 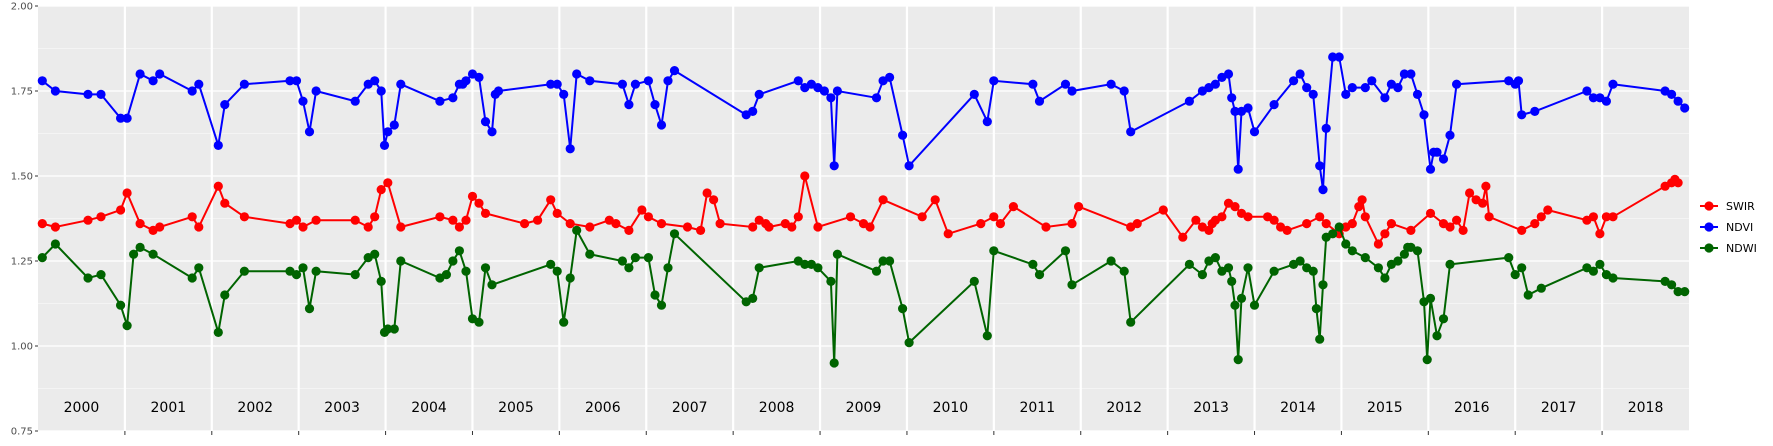 I want to click on year-label: 2007, so click(x=690, y=408).